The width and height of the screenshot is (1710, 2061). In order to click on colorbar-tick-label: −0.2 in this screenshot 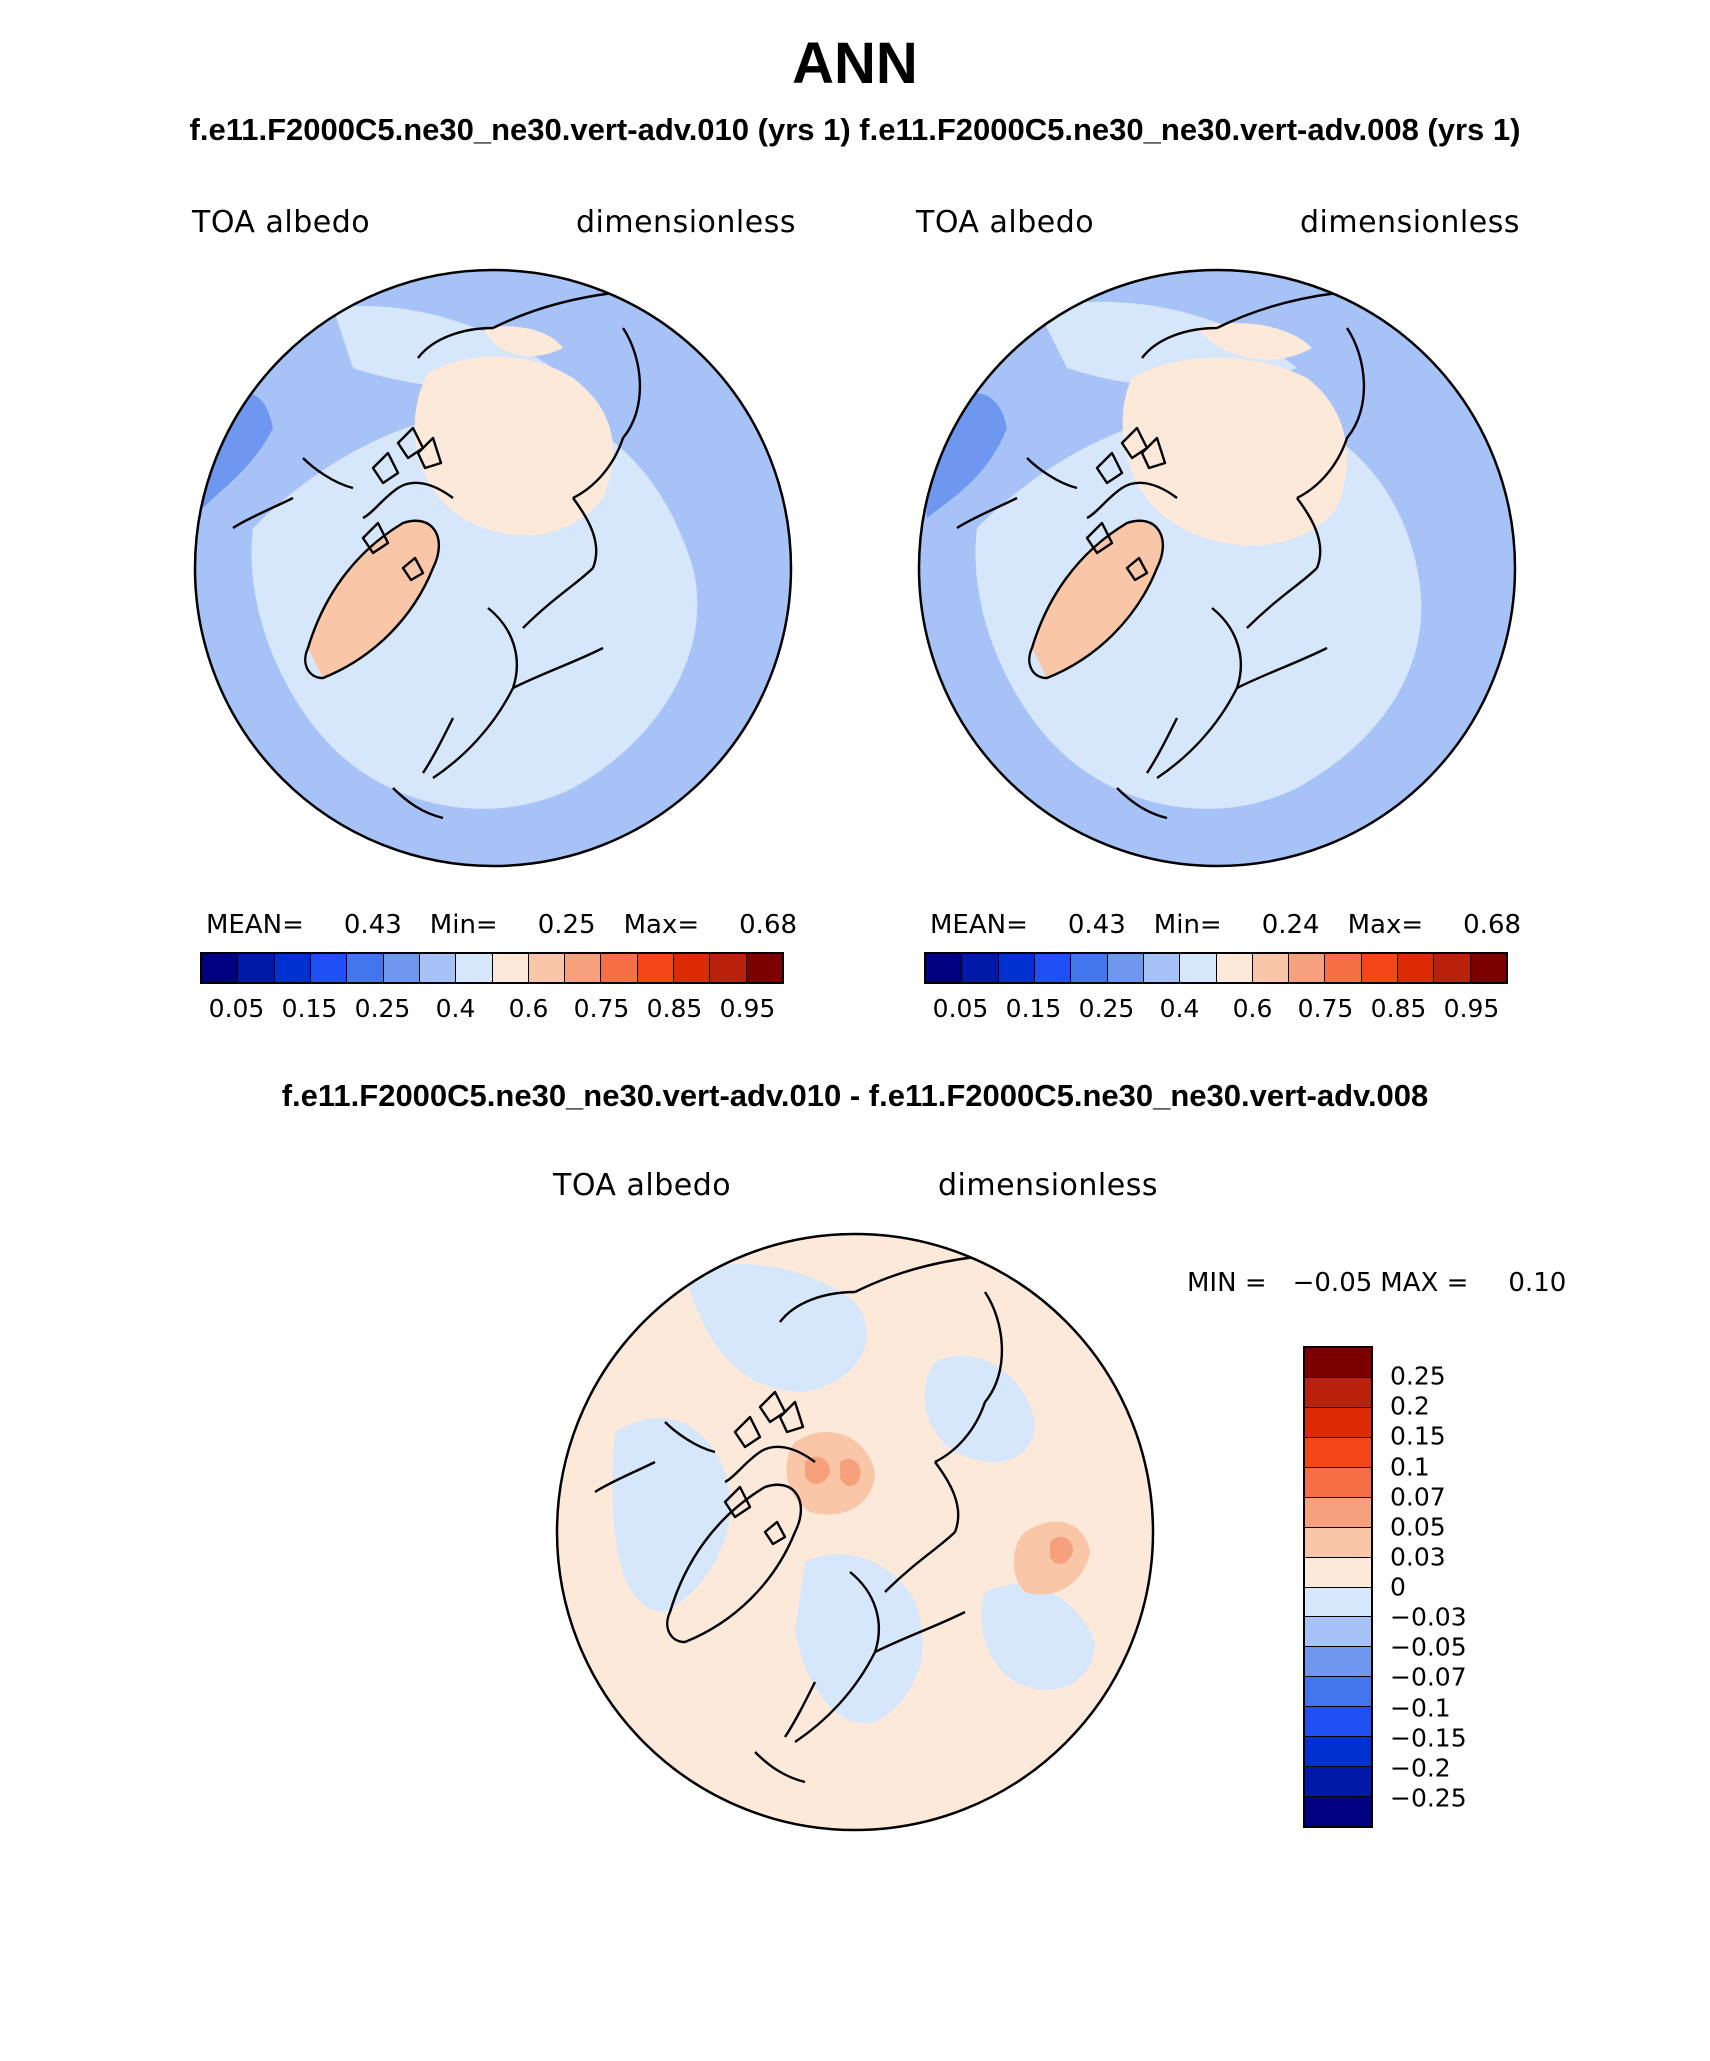, I will do `click(1420, 1768)`.